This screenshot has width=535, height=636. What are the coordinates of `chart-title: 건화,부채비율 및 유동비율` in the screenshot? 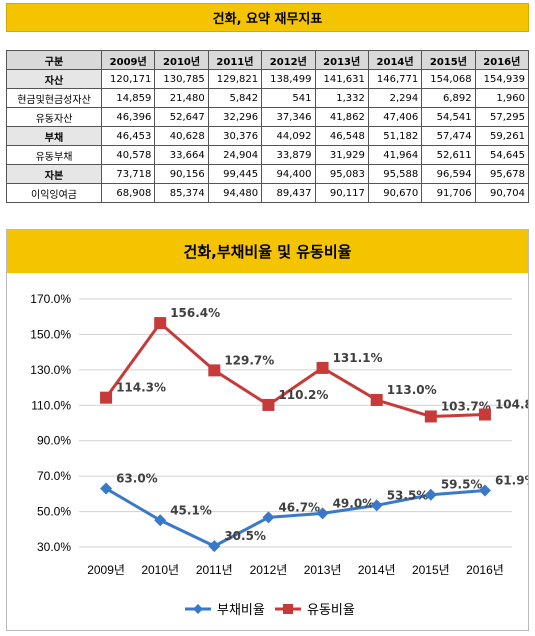 It's located at (267, 251).